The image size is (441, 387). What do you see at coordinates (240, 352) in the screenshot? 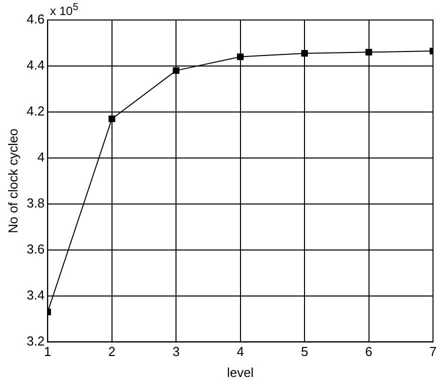
I see `x-tick-label: 4` at bounding box center [240, 352].